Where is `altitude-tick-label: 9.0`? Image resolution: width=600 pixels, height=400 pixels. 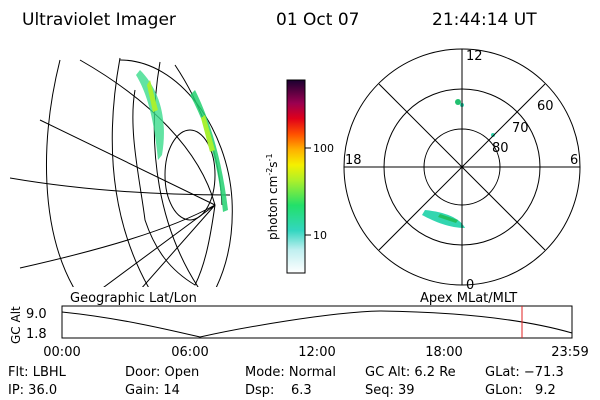
altitude-tick-label: 9.0 is located at coordinates (36, 314).